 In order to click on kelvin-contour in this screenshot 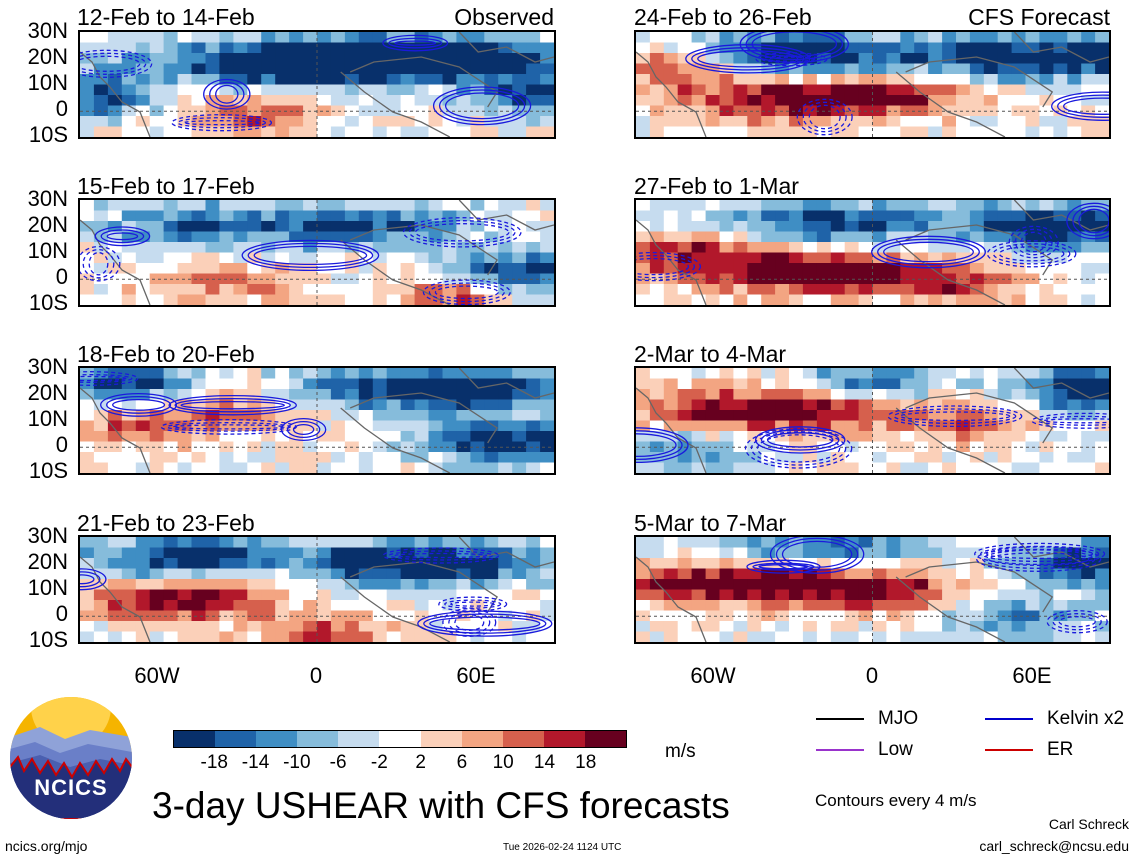, I will do `click(817, 554)`.